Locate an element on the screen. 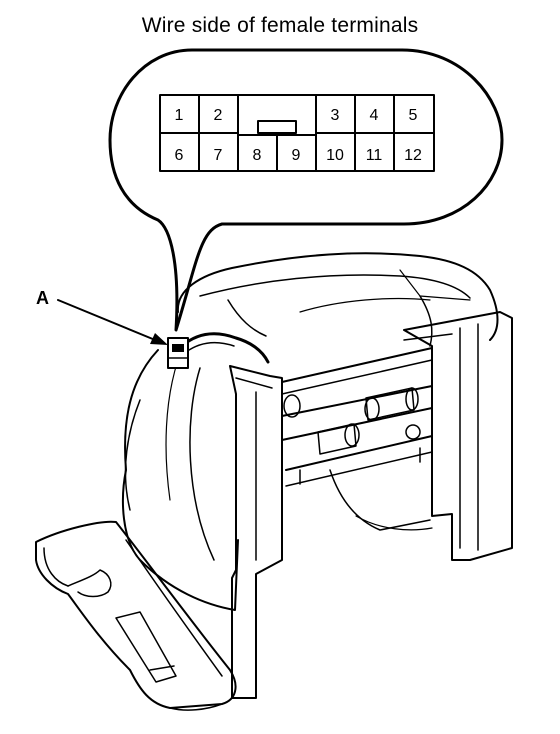 The height and width of the screenshot is (734, 560). diagram-title: Wire side of female terminals is located at coordinates (280, 25).